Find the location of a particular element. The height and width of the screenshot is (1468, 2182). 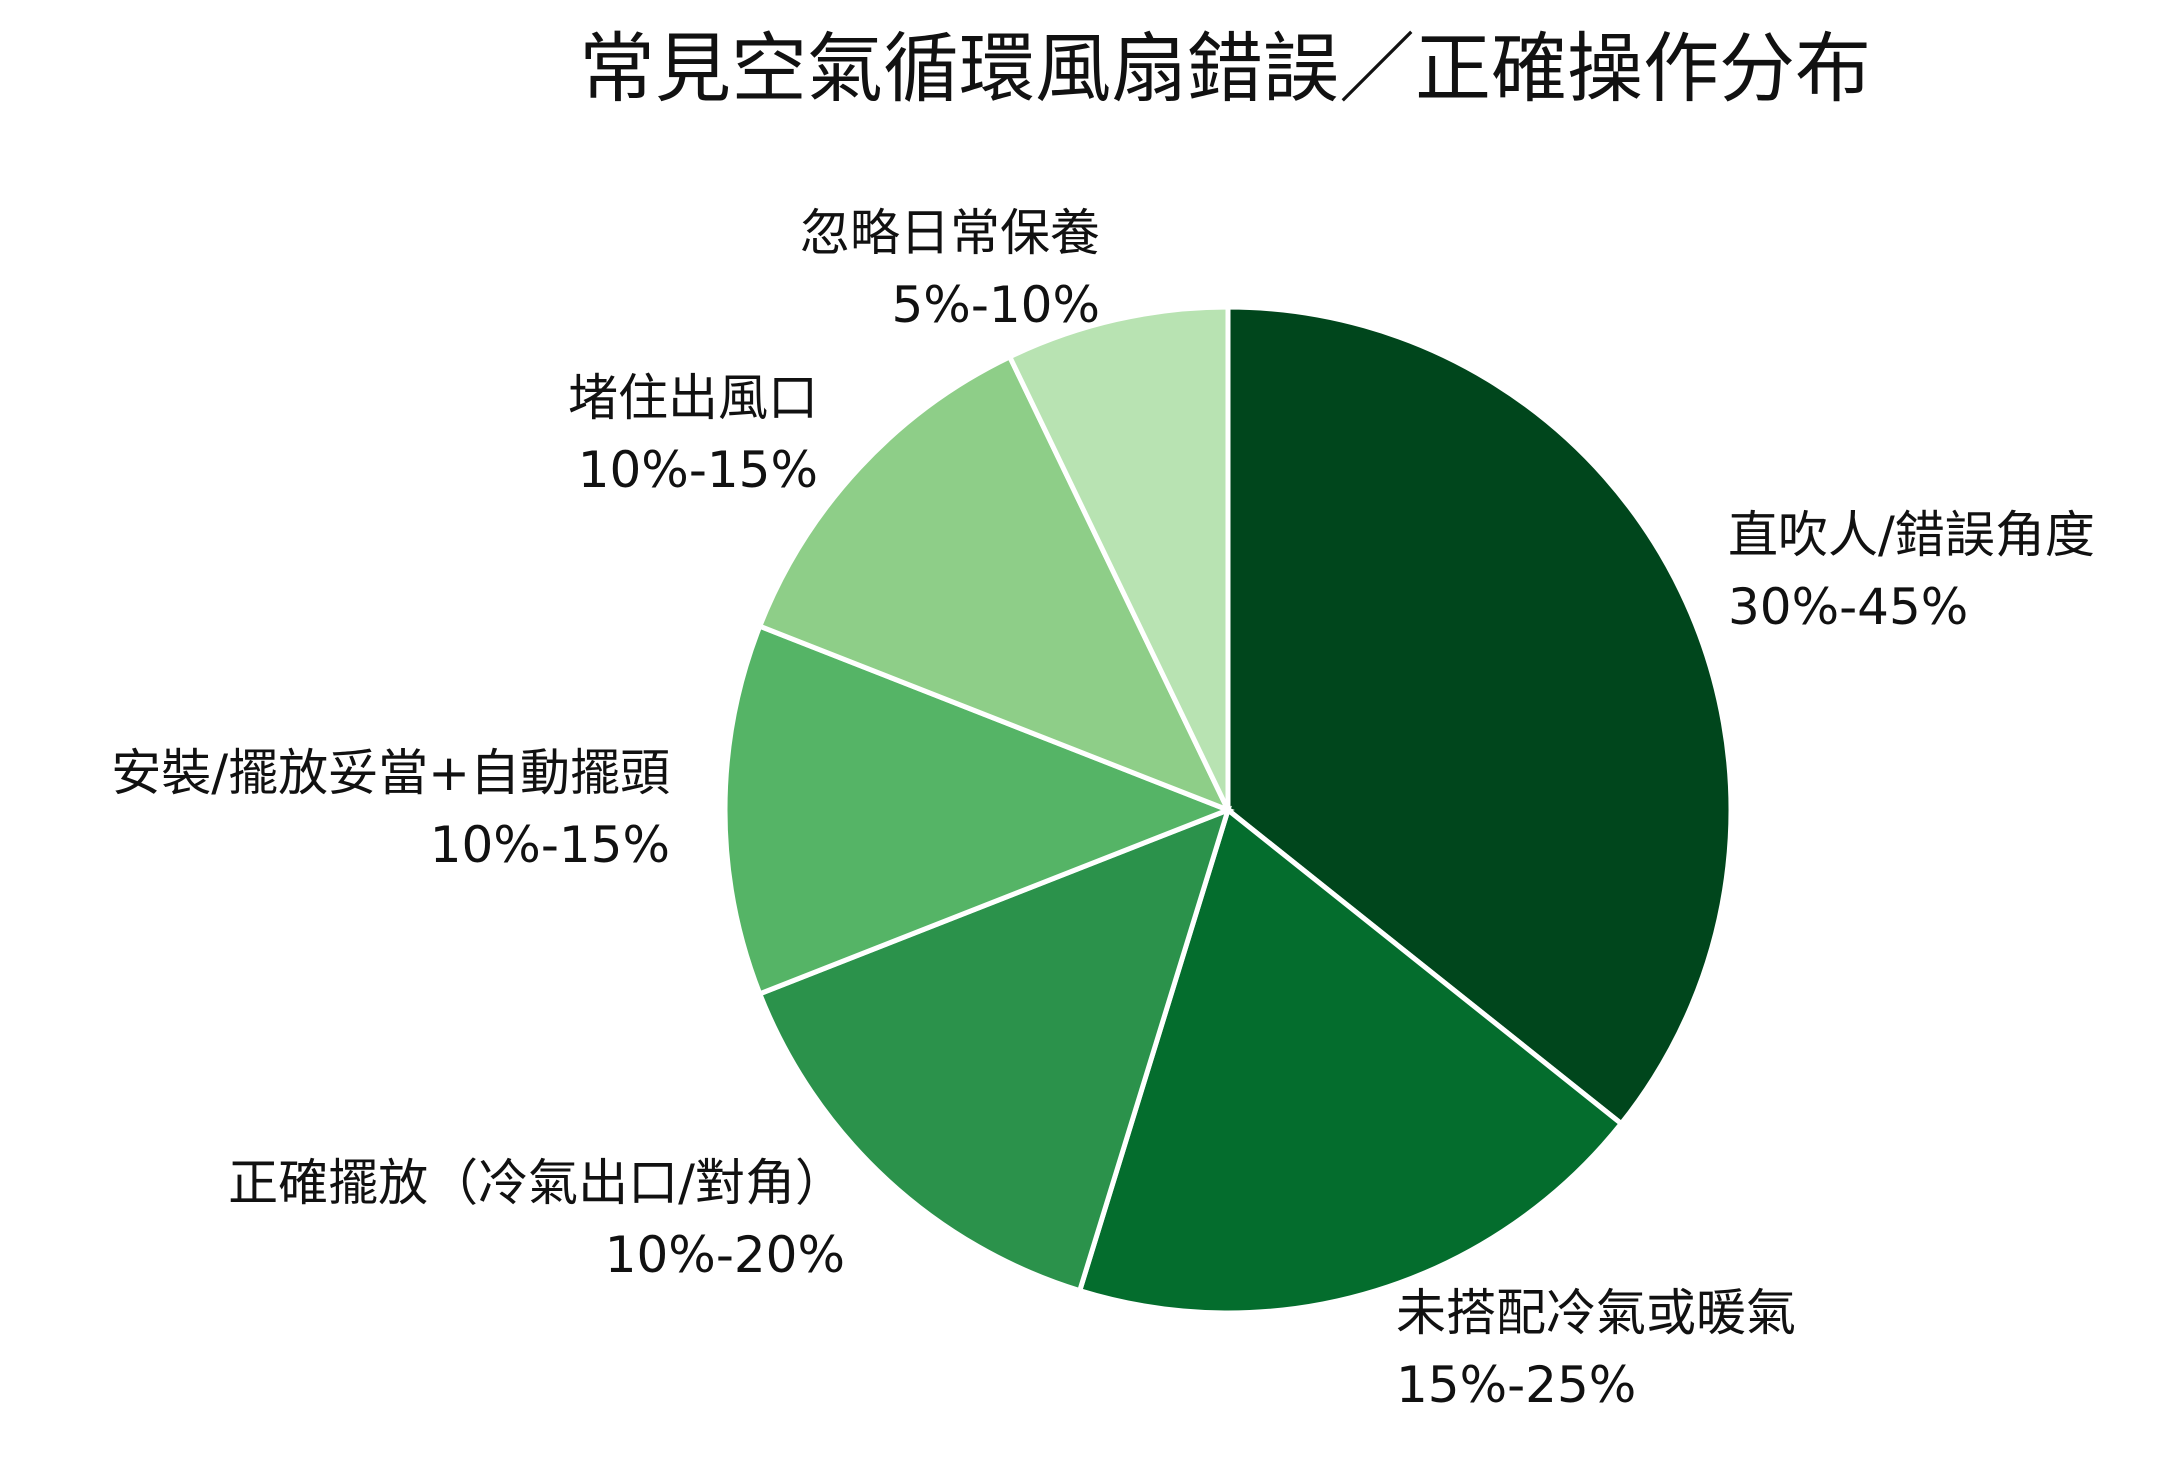

slice-label-range: 10%-20% is located at coordinates (725, 1255).